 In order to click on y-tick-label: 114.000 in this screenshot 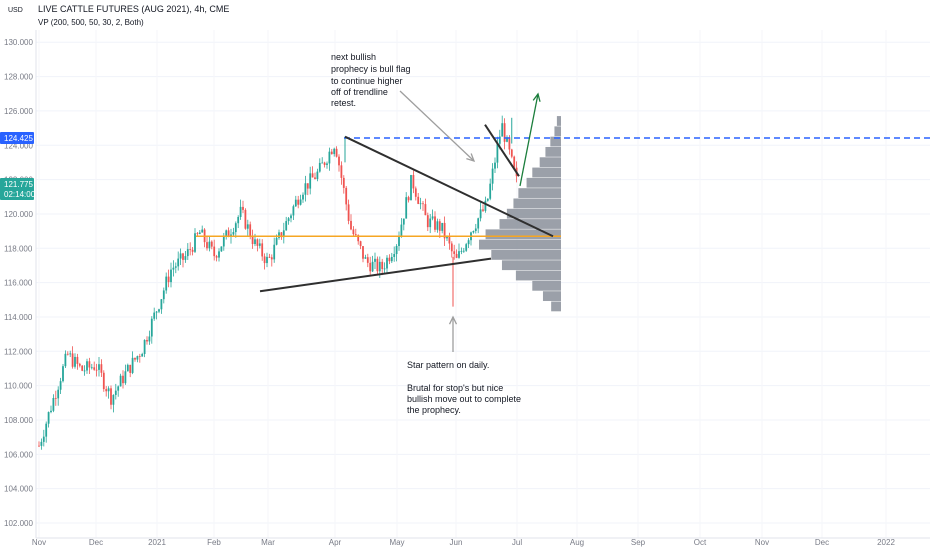, I will do `click(18, 317)`.